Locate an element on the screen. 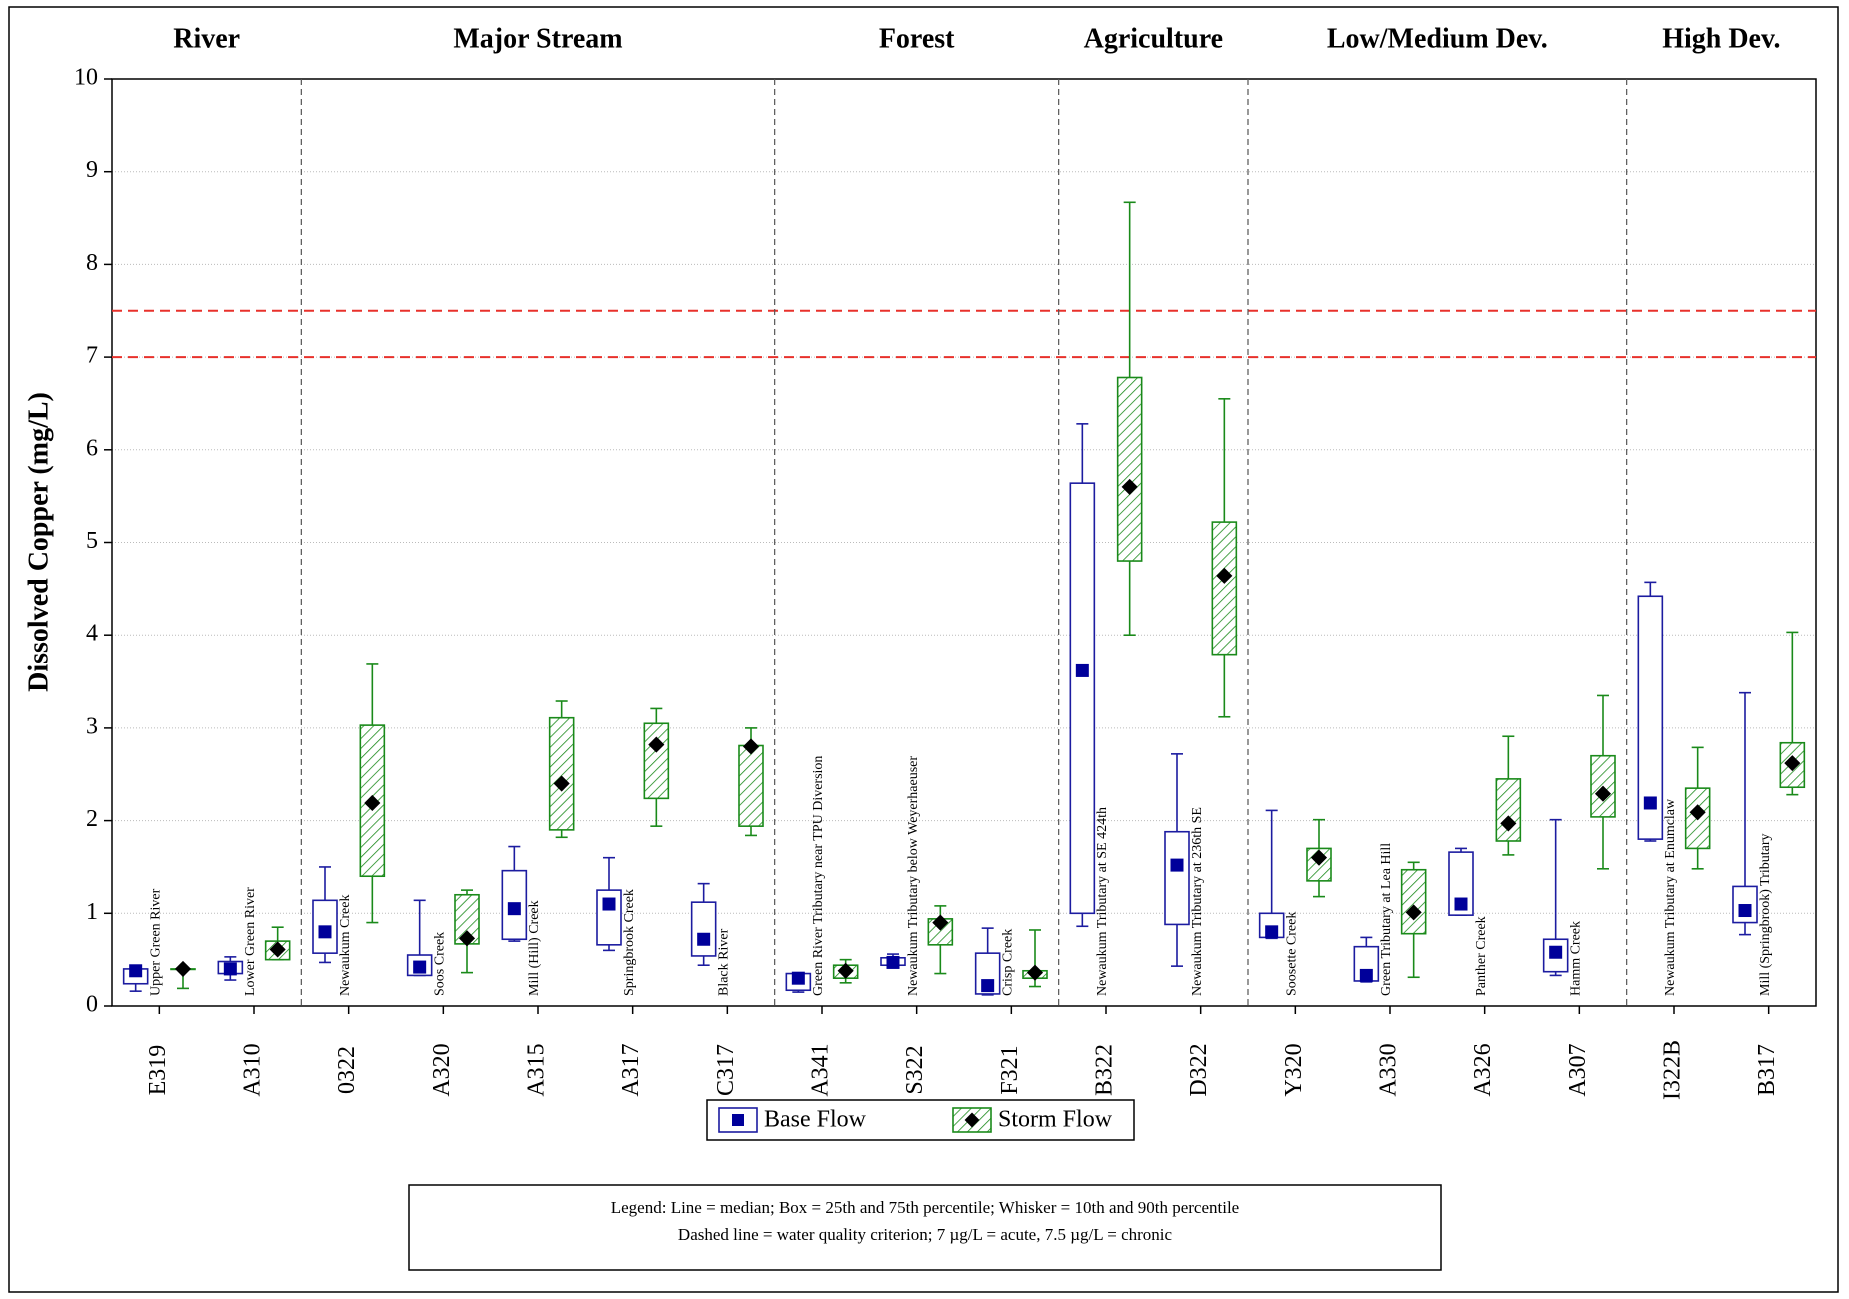 The width and height of the screenshot is (1849, 1299). site-name: Upper Green River is located at coordinates (156, 942).